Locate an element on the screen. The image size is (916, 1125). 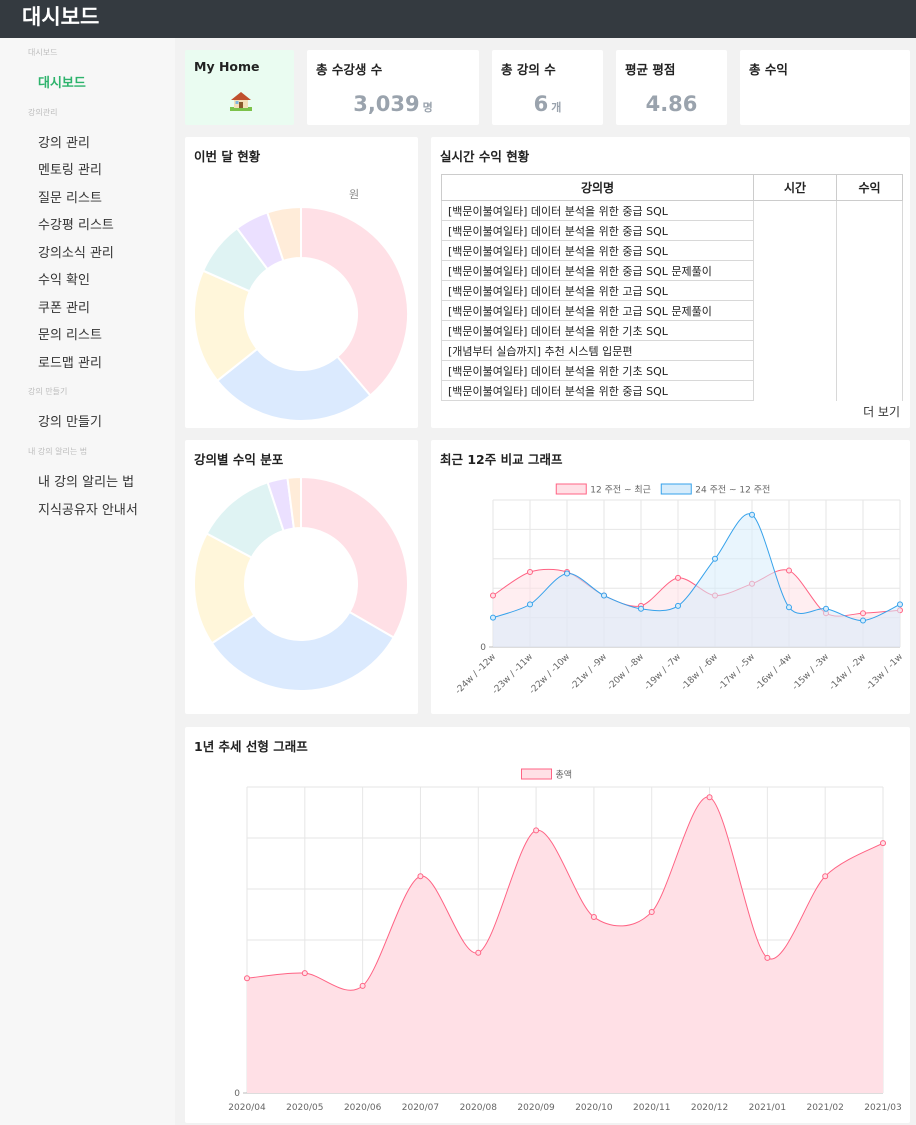
x-tick-label: 2020/07 is located at coordinates (420, 1108).